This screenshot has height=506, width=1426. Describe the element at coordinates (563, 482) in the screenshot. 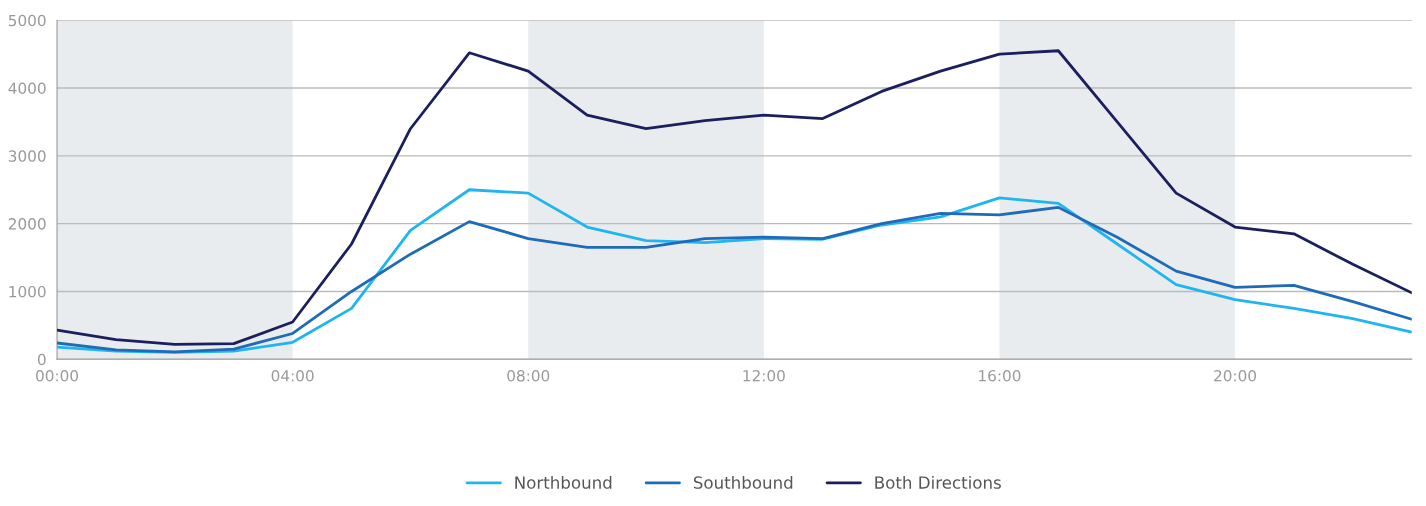

I see `legend-label: Northbound` at that location.